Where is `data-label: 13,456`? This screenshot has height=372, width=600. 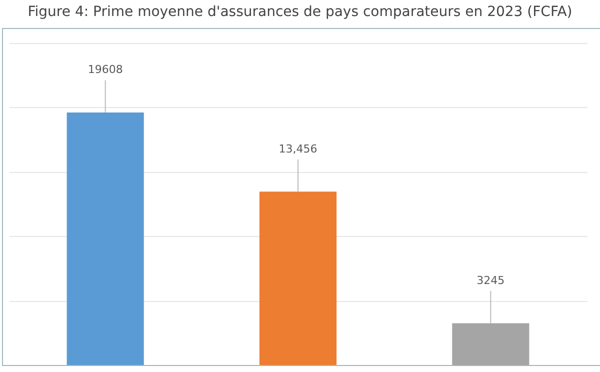 data-label: 13,456 is located at coordinates (298, 149).